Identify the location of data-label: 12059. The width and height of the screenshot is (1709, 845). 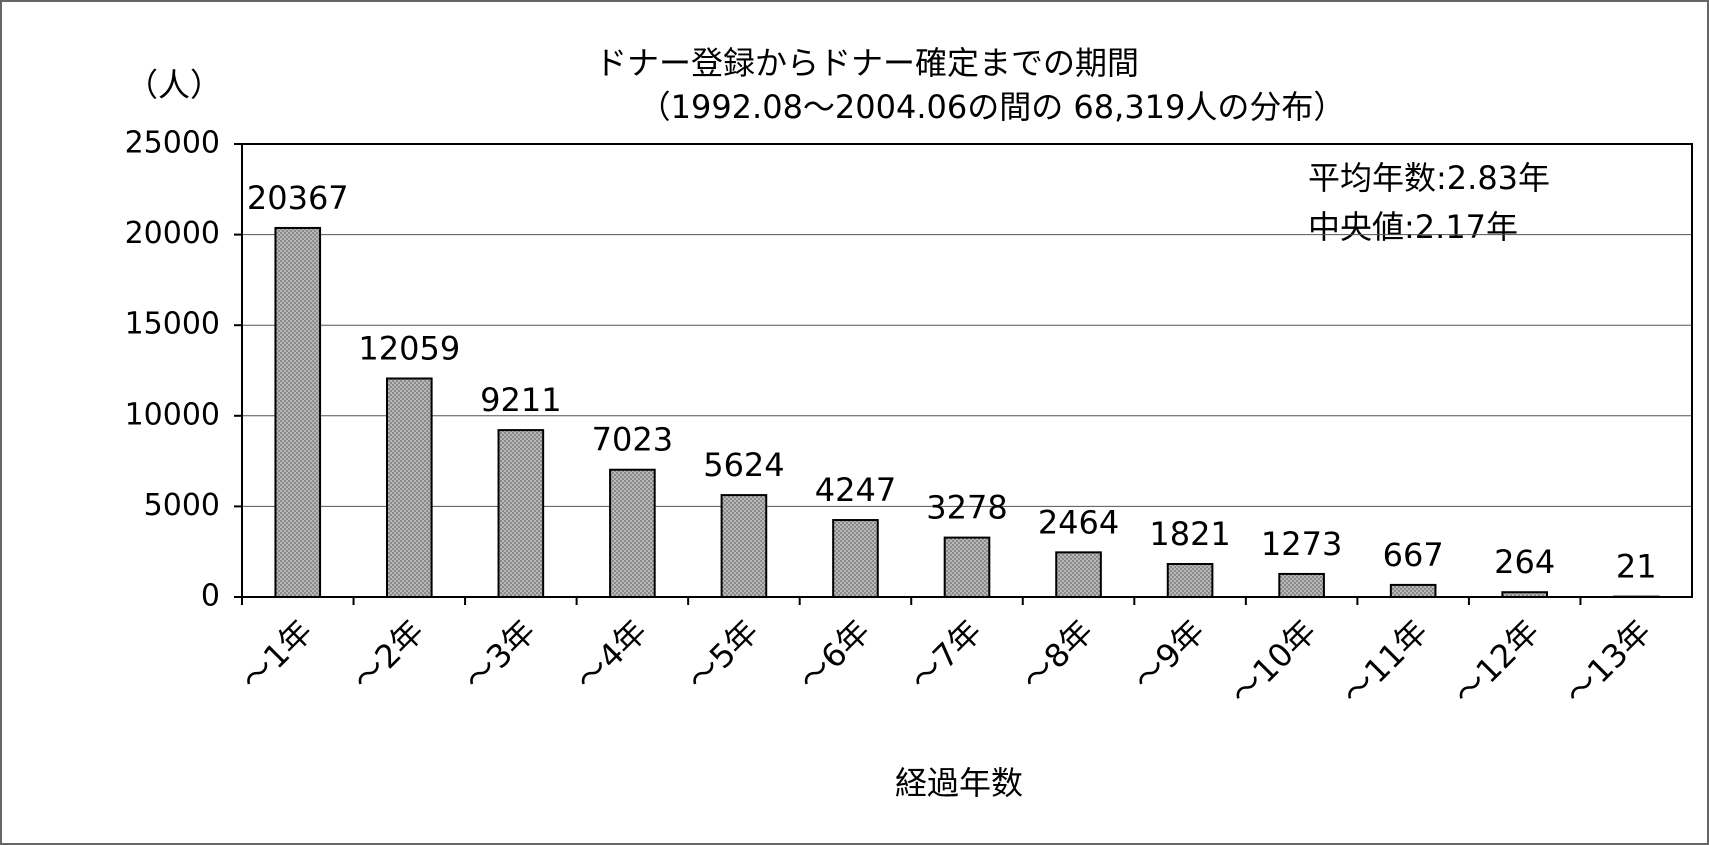
(409, 348).